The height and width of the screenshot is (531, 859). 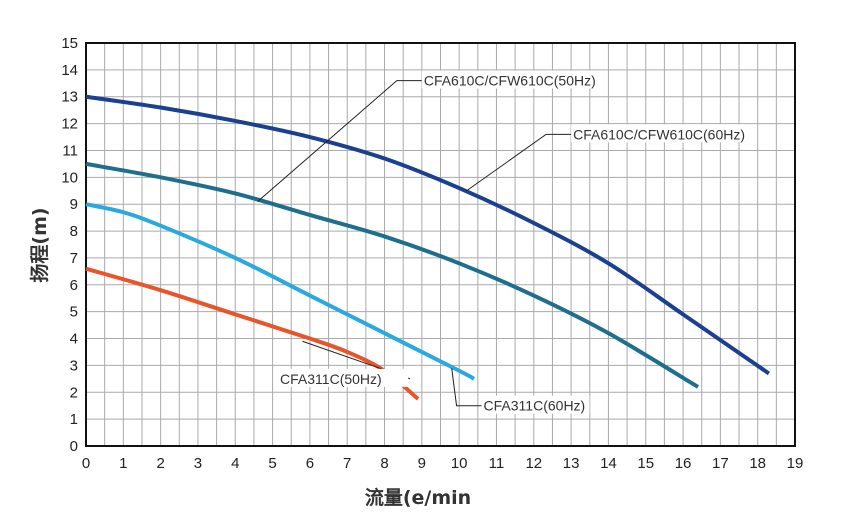 I want to click on x-tick-label: 16, so click(x=683, y=463).